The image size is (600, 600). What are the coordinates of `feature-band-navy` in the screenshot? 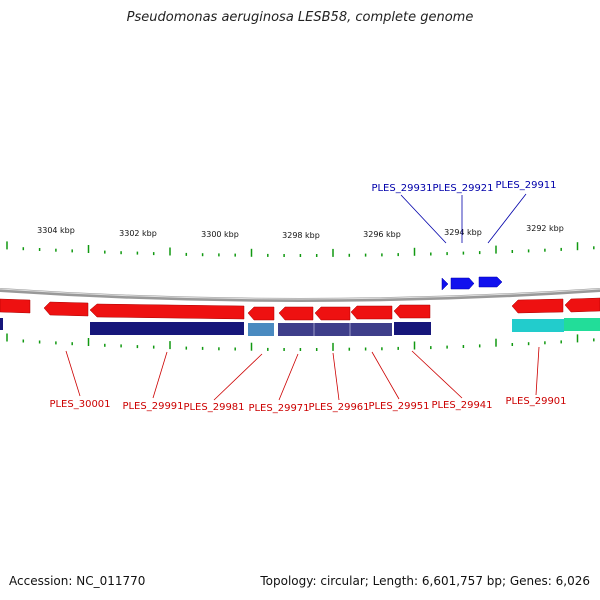 It's located at (167, 328).